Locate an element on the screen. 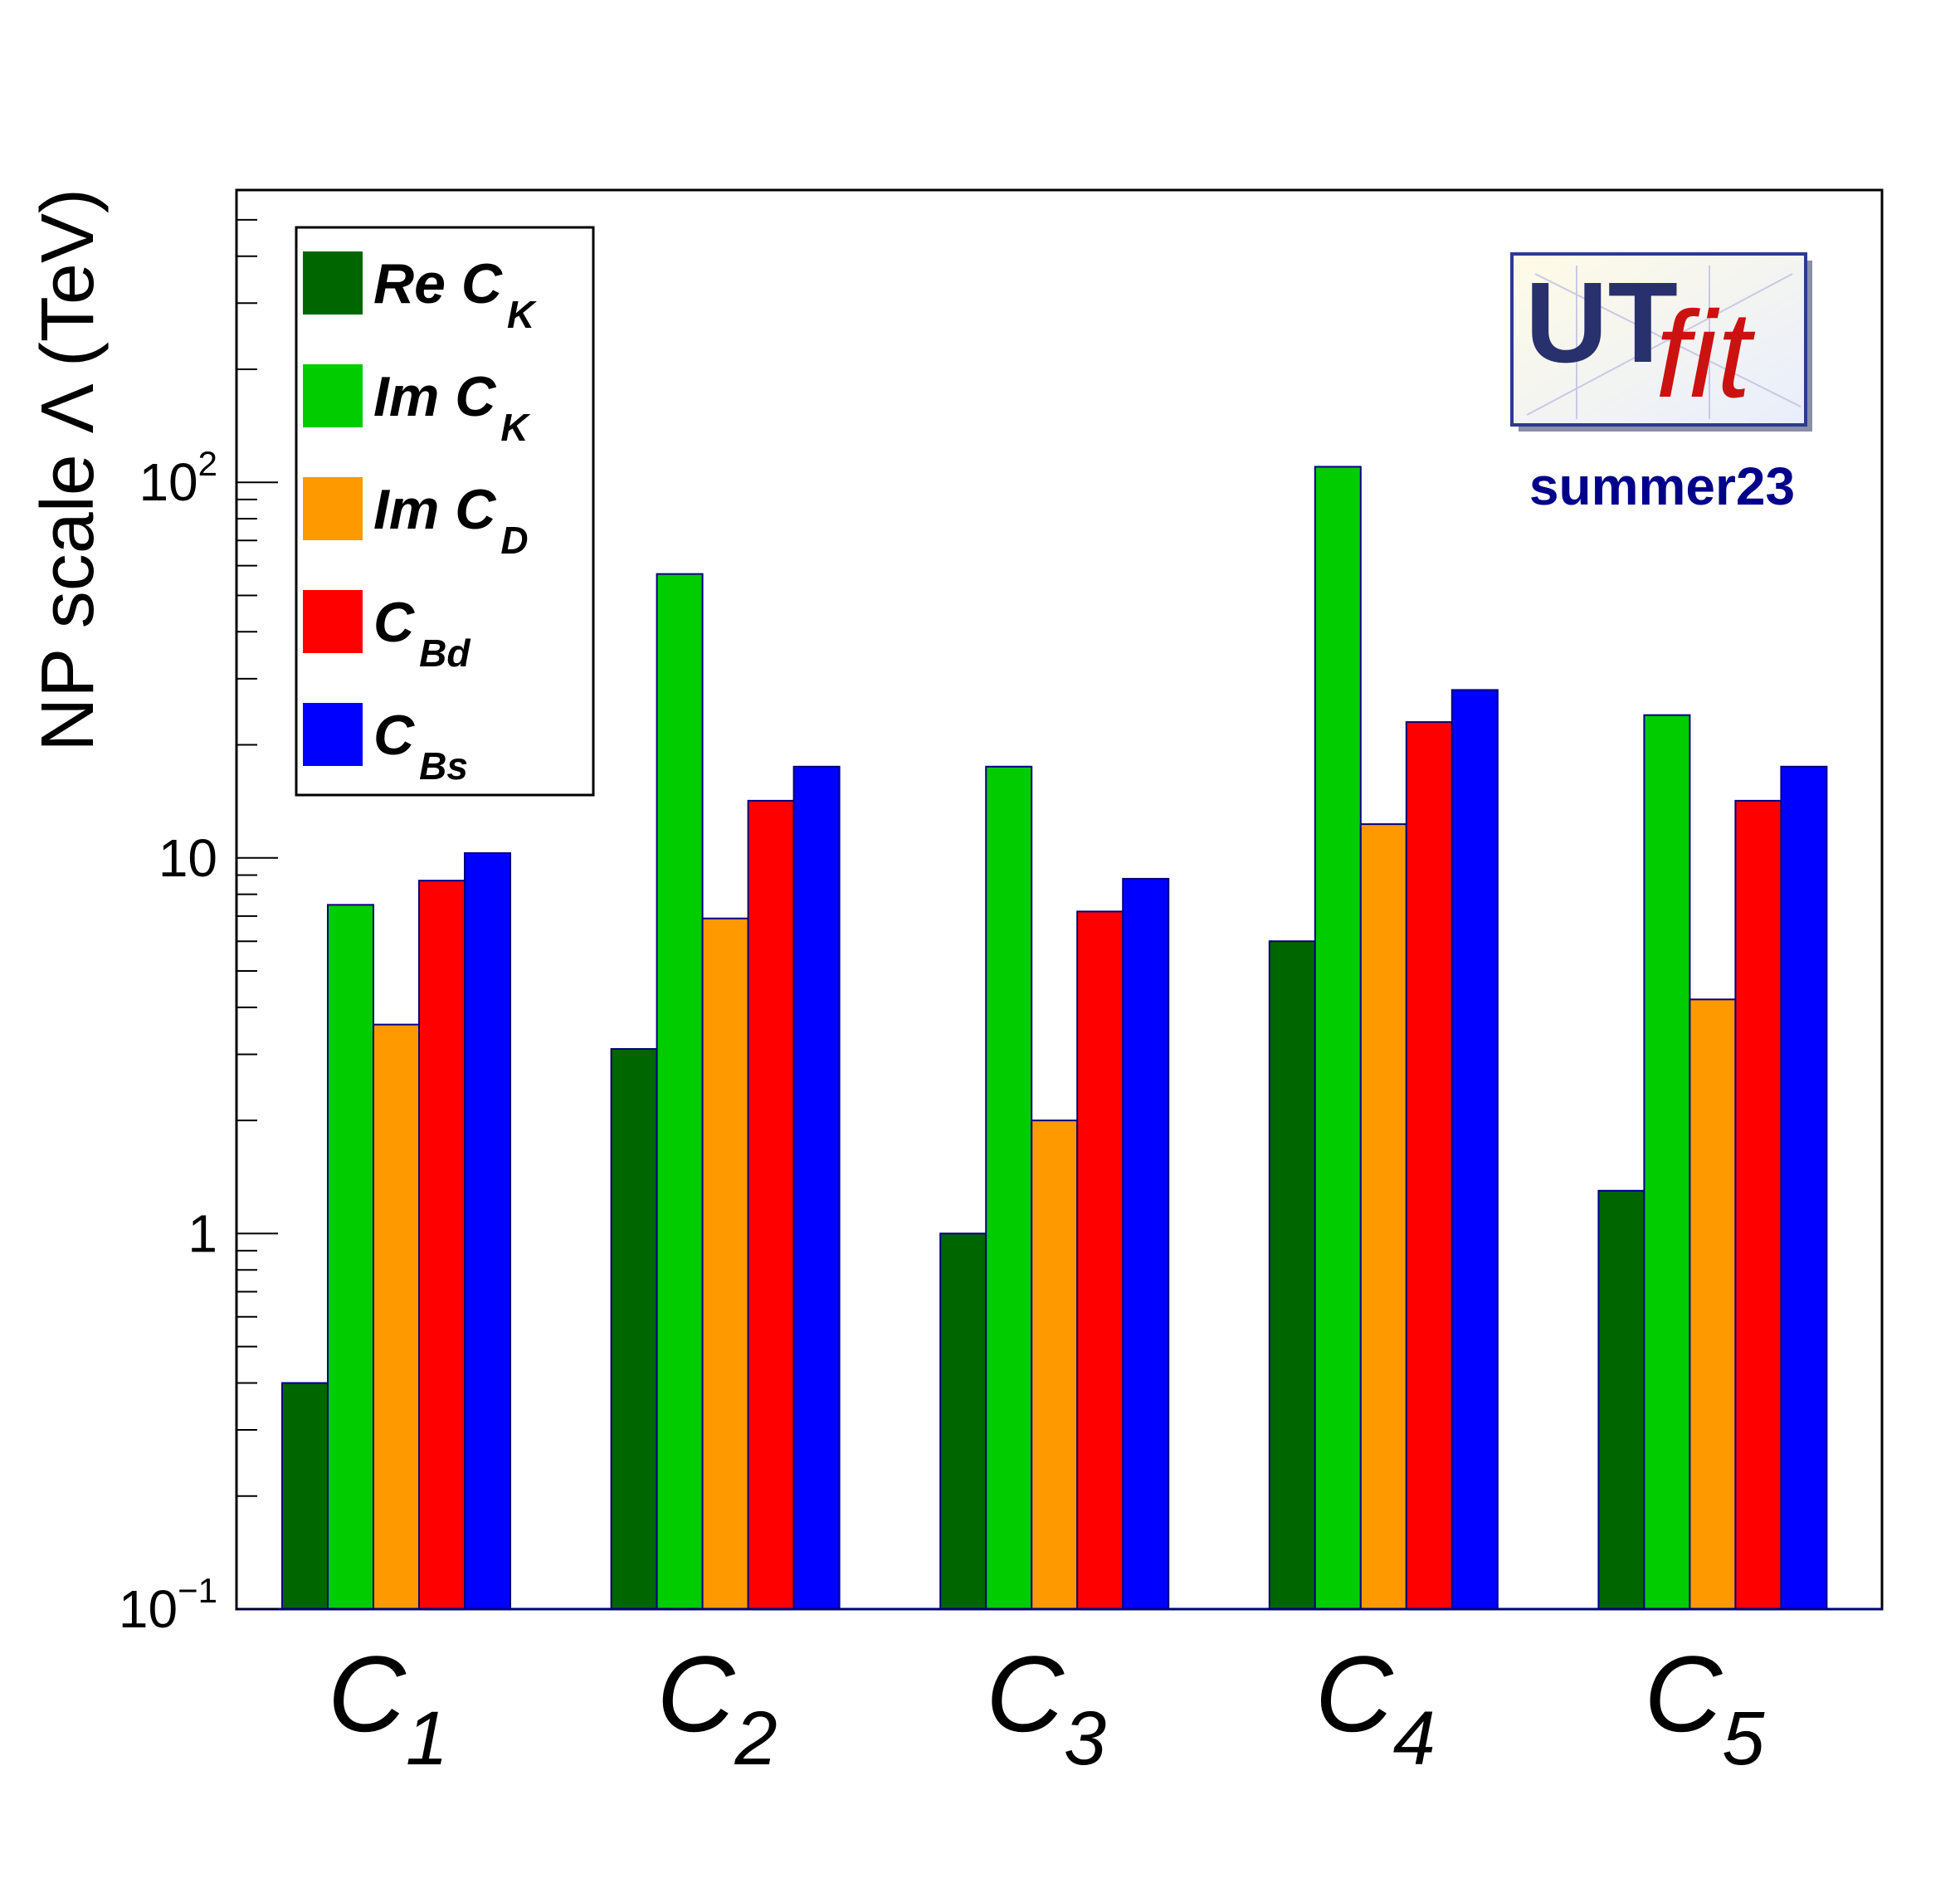 Image resolution: width=1960 pixels, height=1878 pixels. bar-2-c5 is located at coordinates (1667, 1162).